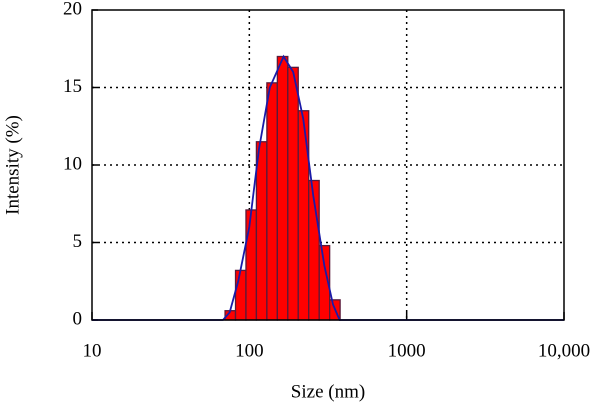 Image resolution: width=600 pixels, height=413 pixels. I want to click on x-tick-label: 100, so click(249, 350).